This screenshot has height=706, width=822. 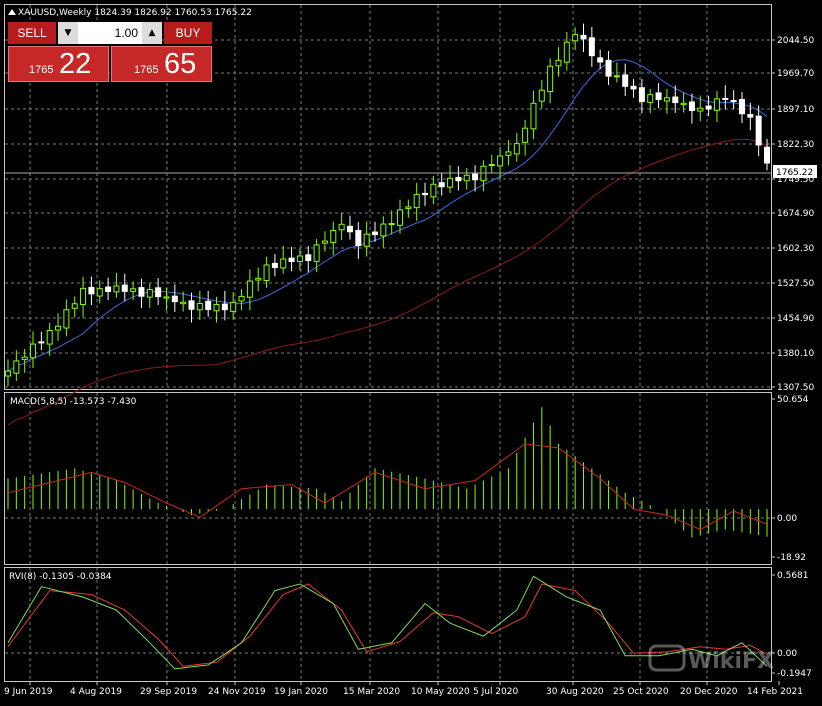 I want to click on current-price-label: 1765.22, so click(x=794, y=173).